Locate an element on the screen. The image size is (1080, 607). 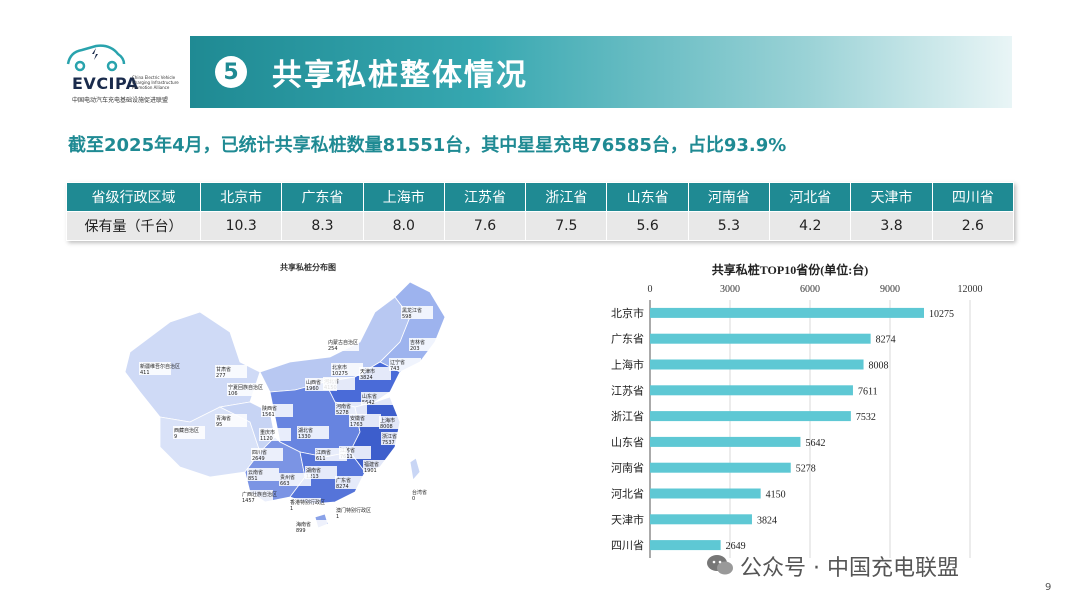
map-province-value: 851 is located at coordinates (253, 479).